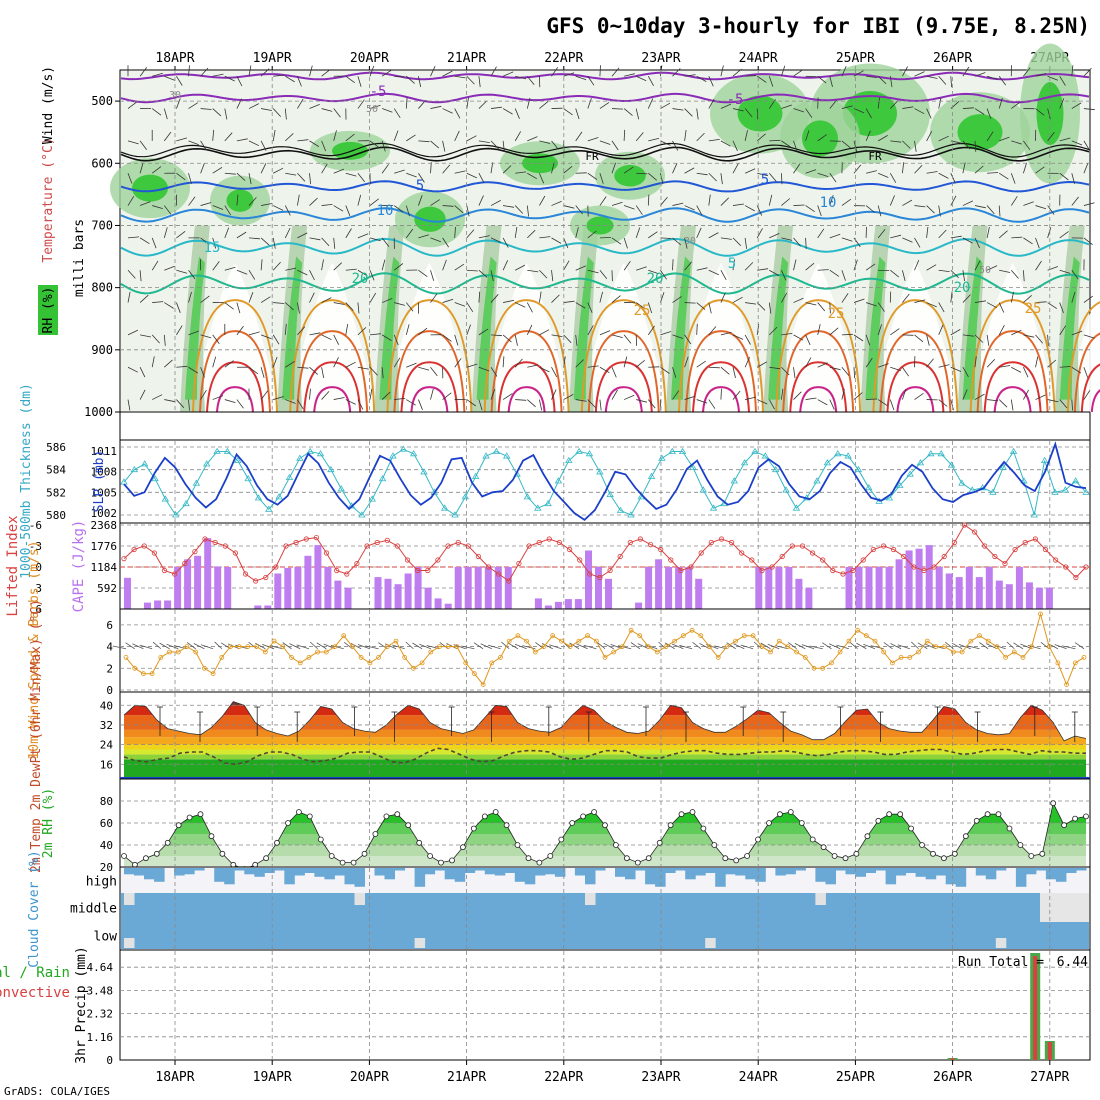  I want to click on isotherm-label: FR, so click(592, 156).